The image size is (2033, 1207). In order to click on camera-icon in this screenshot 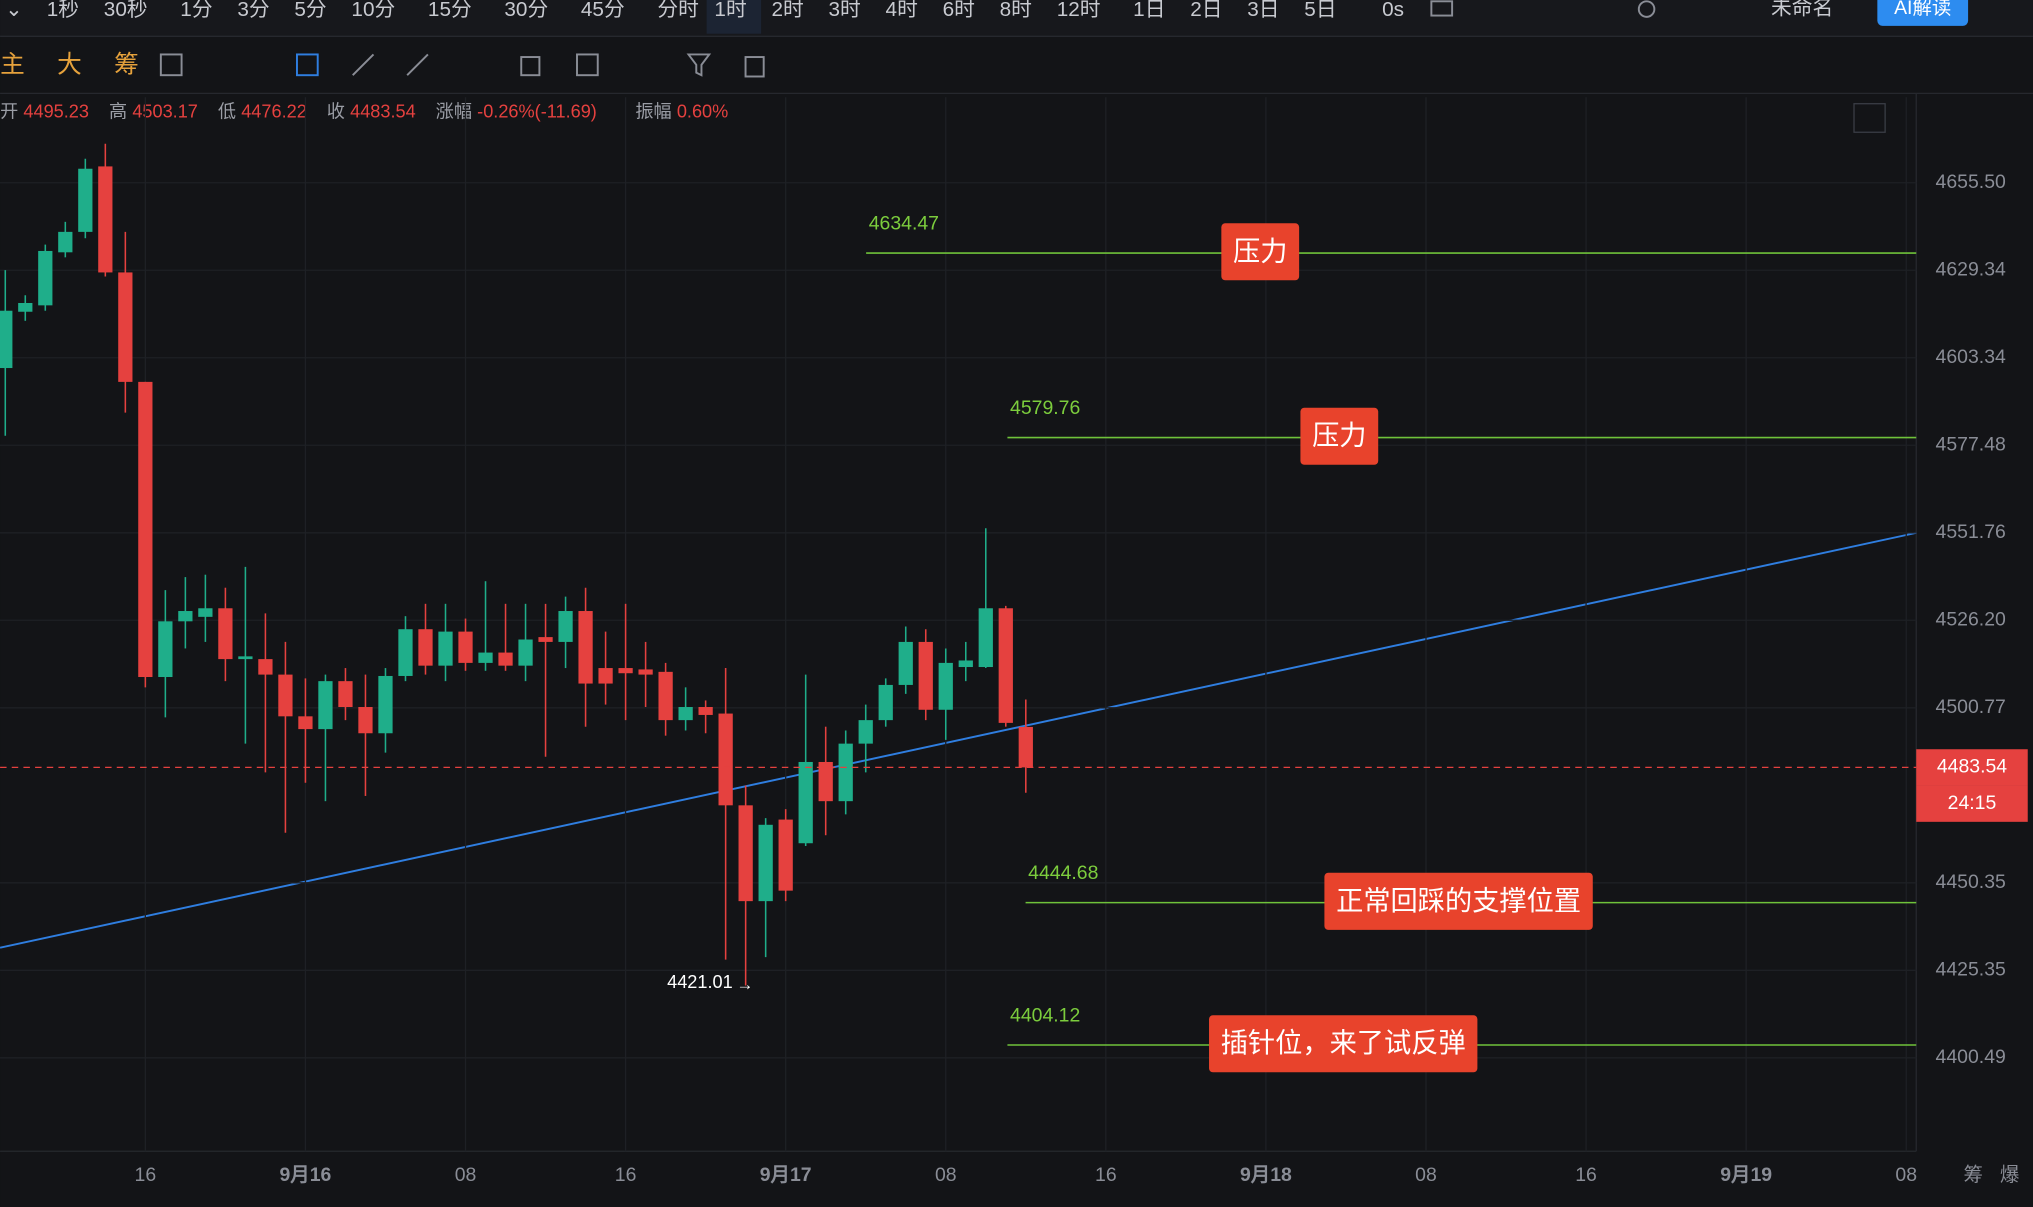, I will do `click(1442, 8)`.